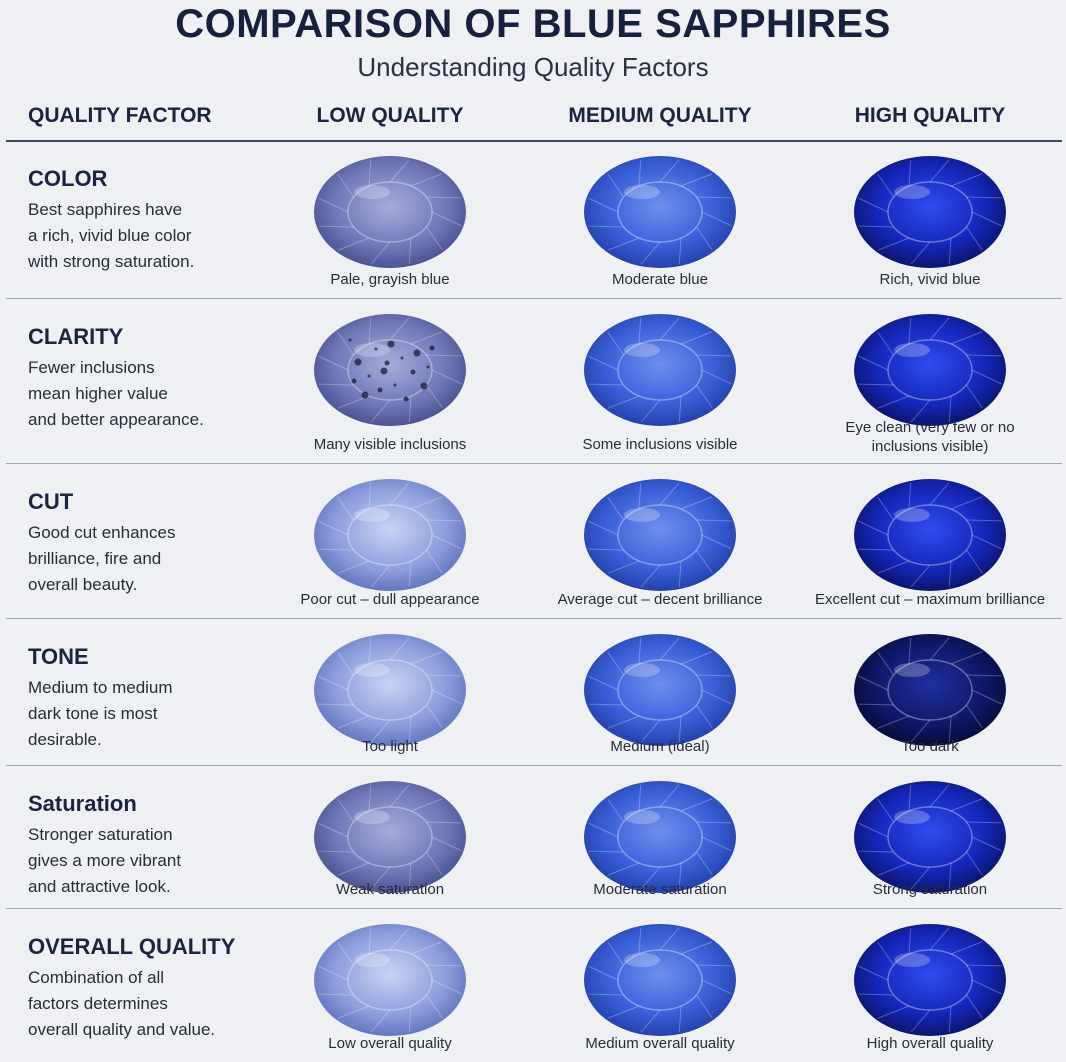 The image size is (1066, 1062). Describe the element at coordinates (105, 860) in the screenshot. I see `factor-description: gives a more vibrant` at that location.